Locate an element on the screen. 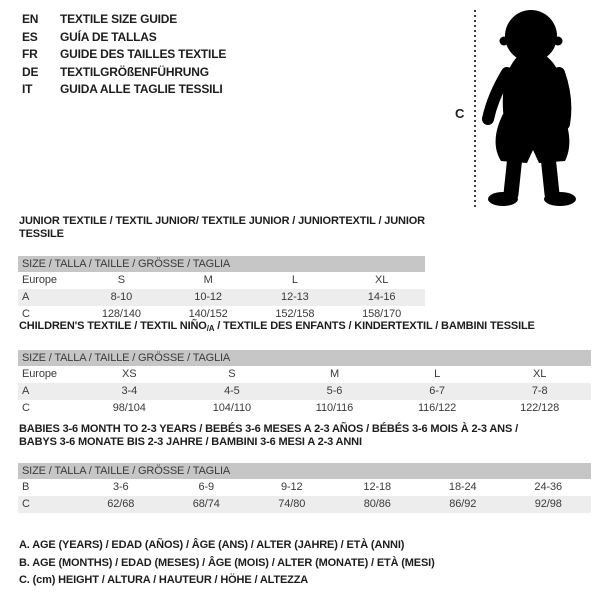 Image resolution: width=600 pixels, height=600 pixels. height-cell: 86/92 is located at coordinates (463, 504).